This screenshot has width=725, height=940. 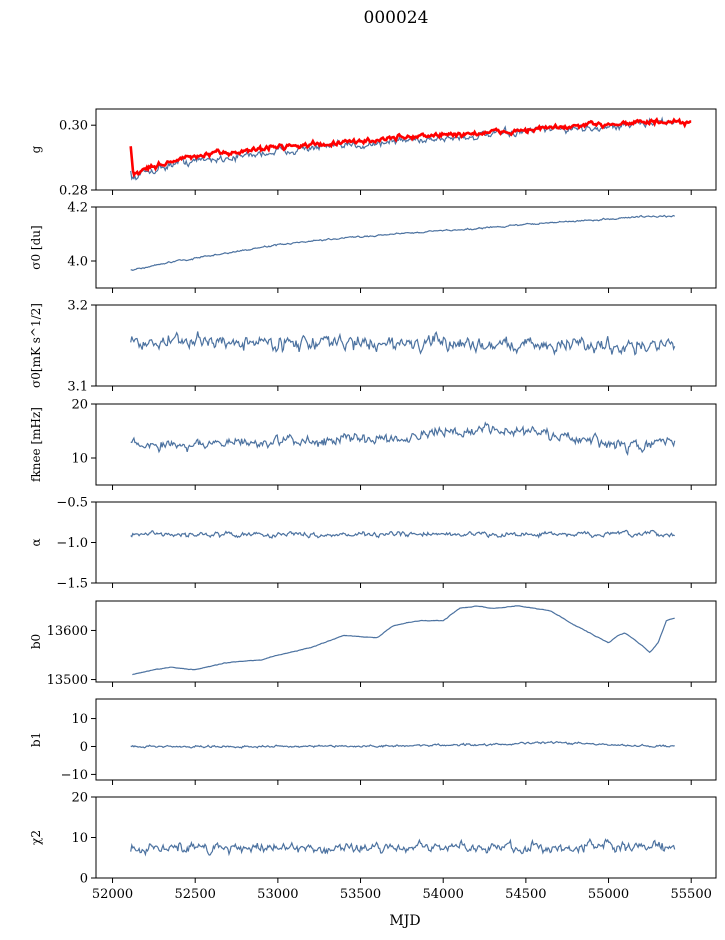 What do you see at coordinates (36, 149) in the screenshot?
I see `y-axis-title: g` at bounding box center [36, 149].